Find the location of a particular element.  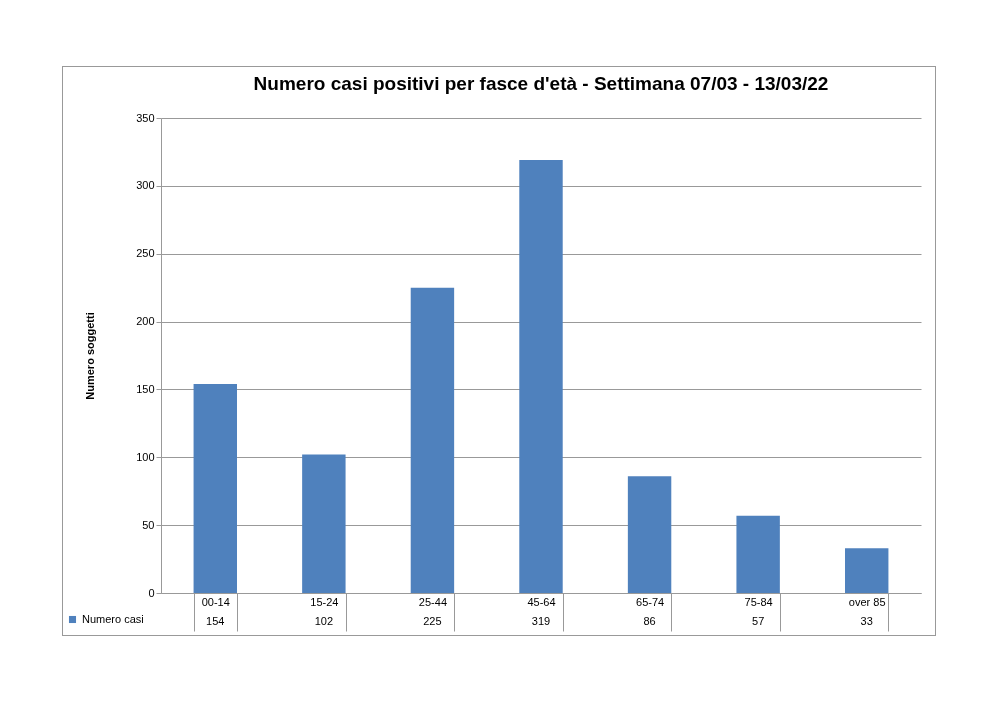

y-axis-title: Numero soggetti is located at coordinates (90, 356).